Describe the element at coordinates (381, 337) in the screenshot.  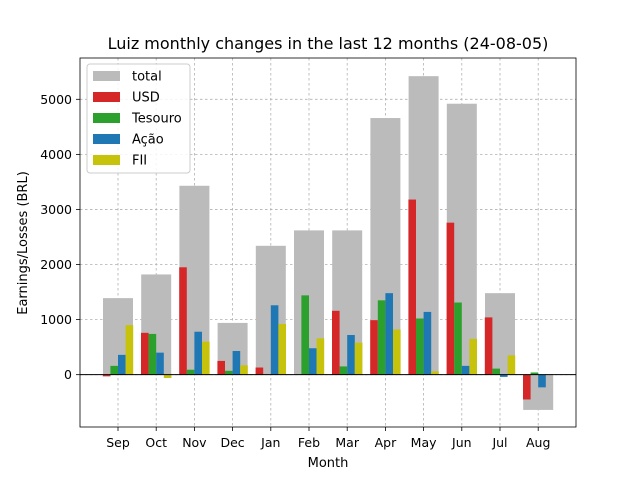
I see `tesouro-bar-apr` at that location.